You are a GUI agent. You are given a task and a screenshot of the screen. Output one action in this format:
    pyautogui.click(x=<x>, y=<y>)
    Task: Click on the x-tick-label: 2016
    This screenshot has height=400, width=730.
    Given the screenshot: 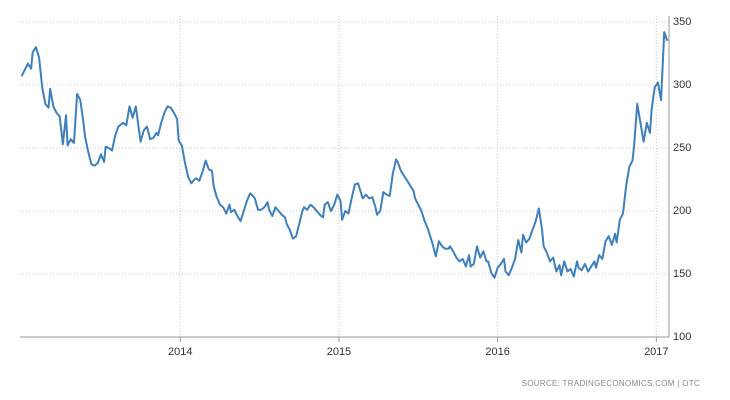 What is the action you would take?
    pyautogui.click(x=497, y=352)
    